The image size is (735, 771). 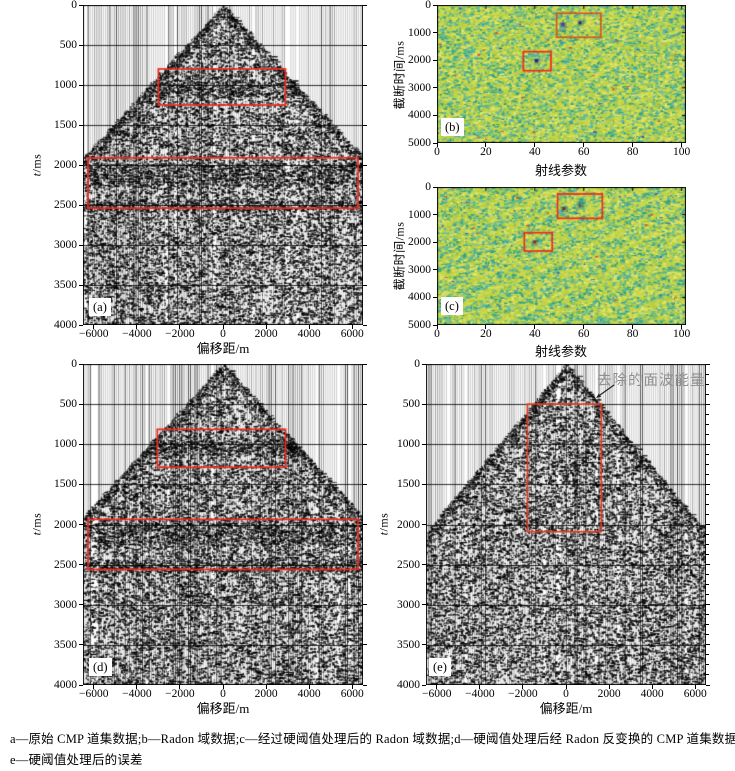 I want to click on panel-d-y-axis-variable: t, so click(x=36, y=533).